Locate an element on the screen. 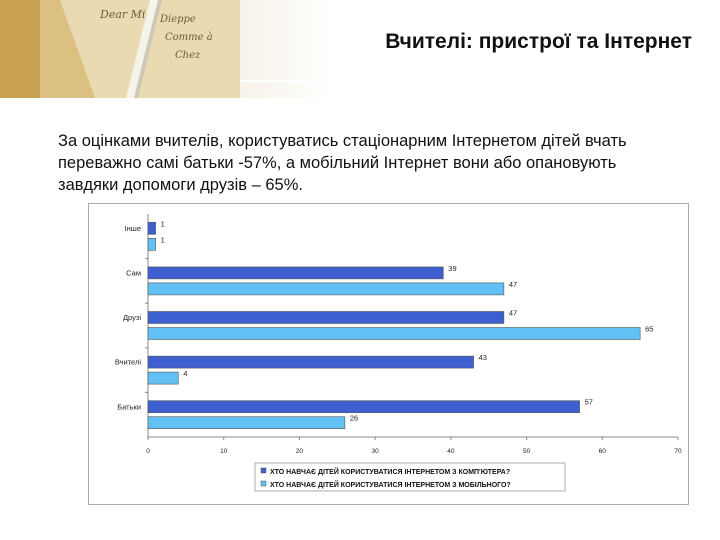  notebook-pen-photo: Dear Mi Dieppe Comme à Chez is located at coordinates (120, 49).